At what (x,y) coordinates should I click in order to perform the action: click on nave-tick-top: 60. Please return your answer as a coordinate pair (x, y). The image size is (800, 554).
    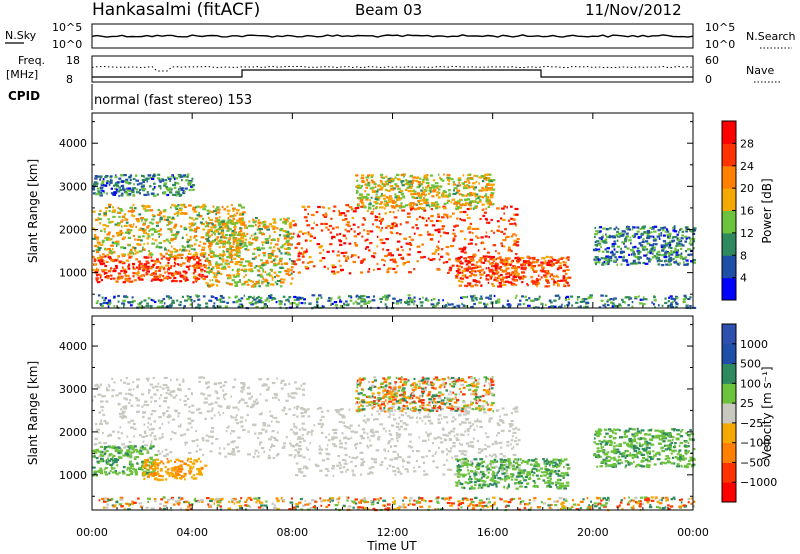
    Looking at the image, I should click on (712, 60).